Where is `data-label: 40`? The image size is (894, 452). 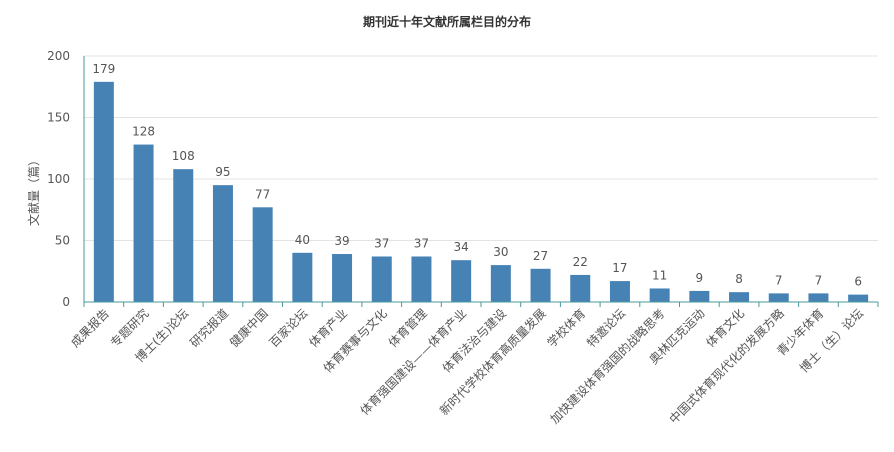
data-label: 40 is located at coordinates (302, 240).